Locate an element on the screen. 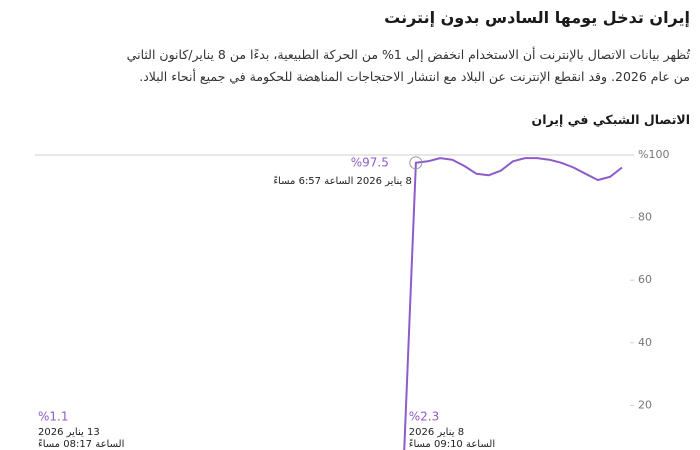  title: إيران تدخل يومها السادس بدون إنترنت is located at coordinates (537, 17).